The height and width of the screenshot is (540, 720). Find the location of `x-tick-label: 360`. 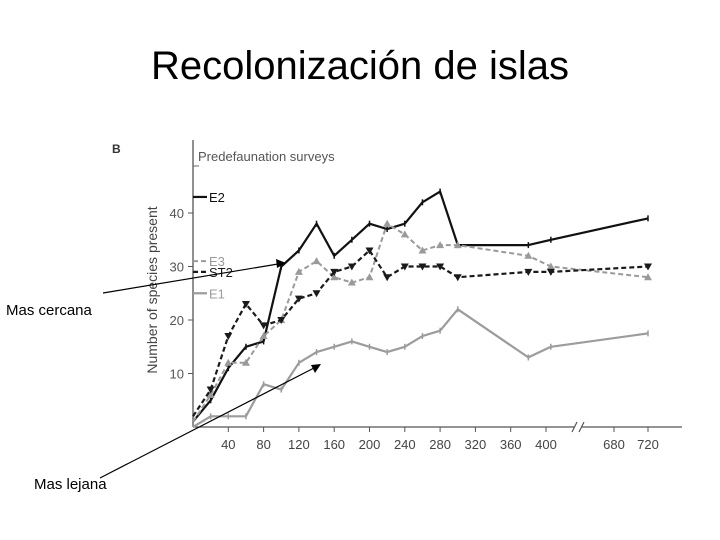

x-tick-label: 360 is located at coordinates (511, 444).